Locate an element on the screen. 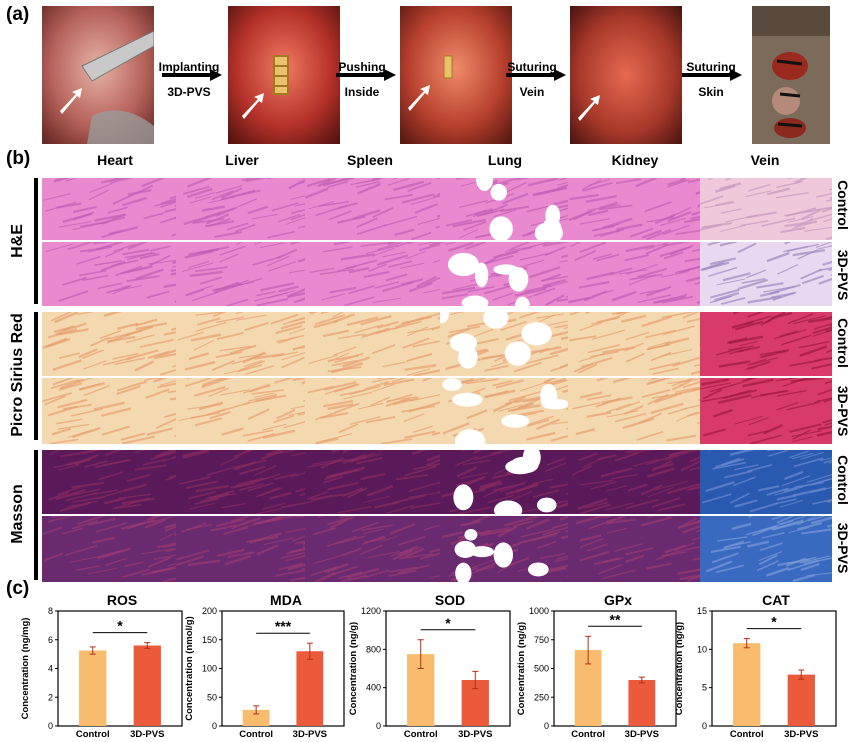  panel-b-letter: (b) is located at coordinates (18, 158).